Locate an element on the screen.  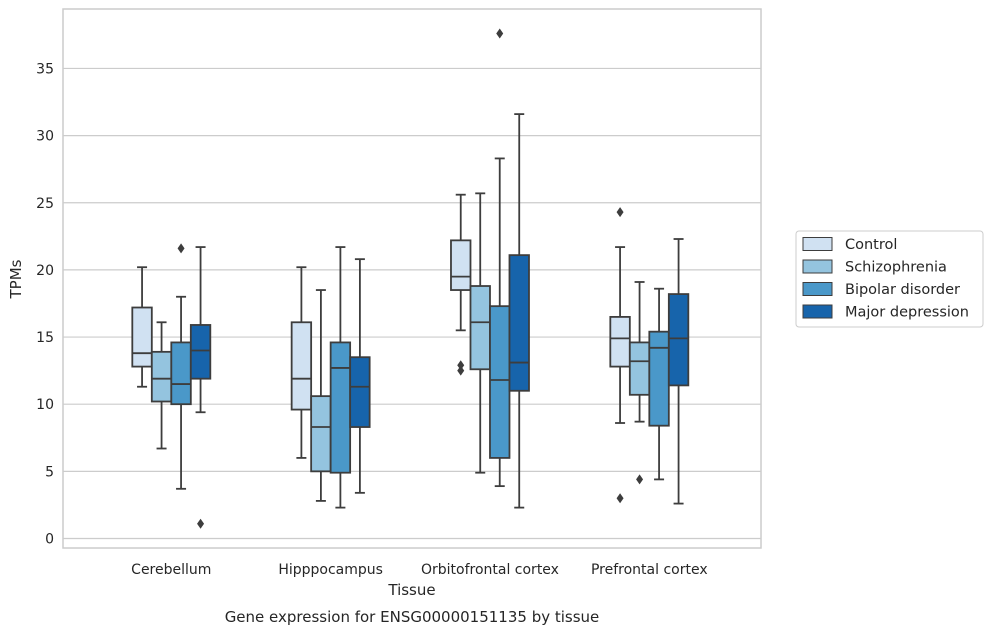
legend-frame is located at coordinates (889, 279).